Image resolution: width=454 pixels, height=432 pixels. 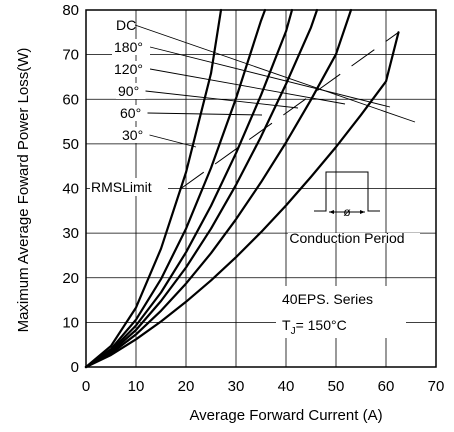 I want to click on y-axis-title: Maximum Average Foward Power Loss(W), so click(x=23, y=190).